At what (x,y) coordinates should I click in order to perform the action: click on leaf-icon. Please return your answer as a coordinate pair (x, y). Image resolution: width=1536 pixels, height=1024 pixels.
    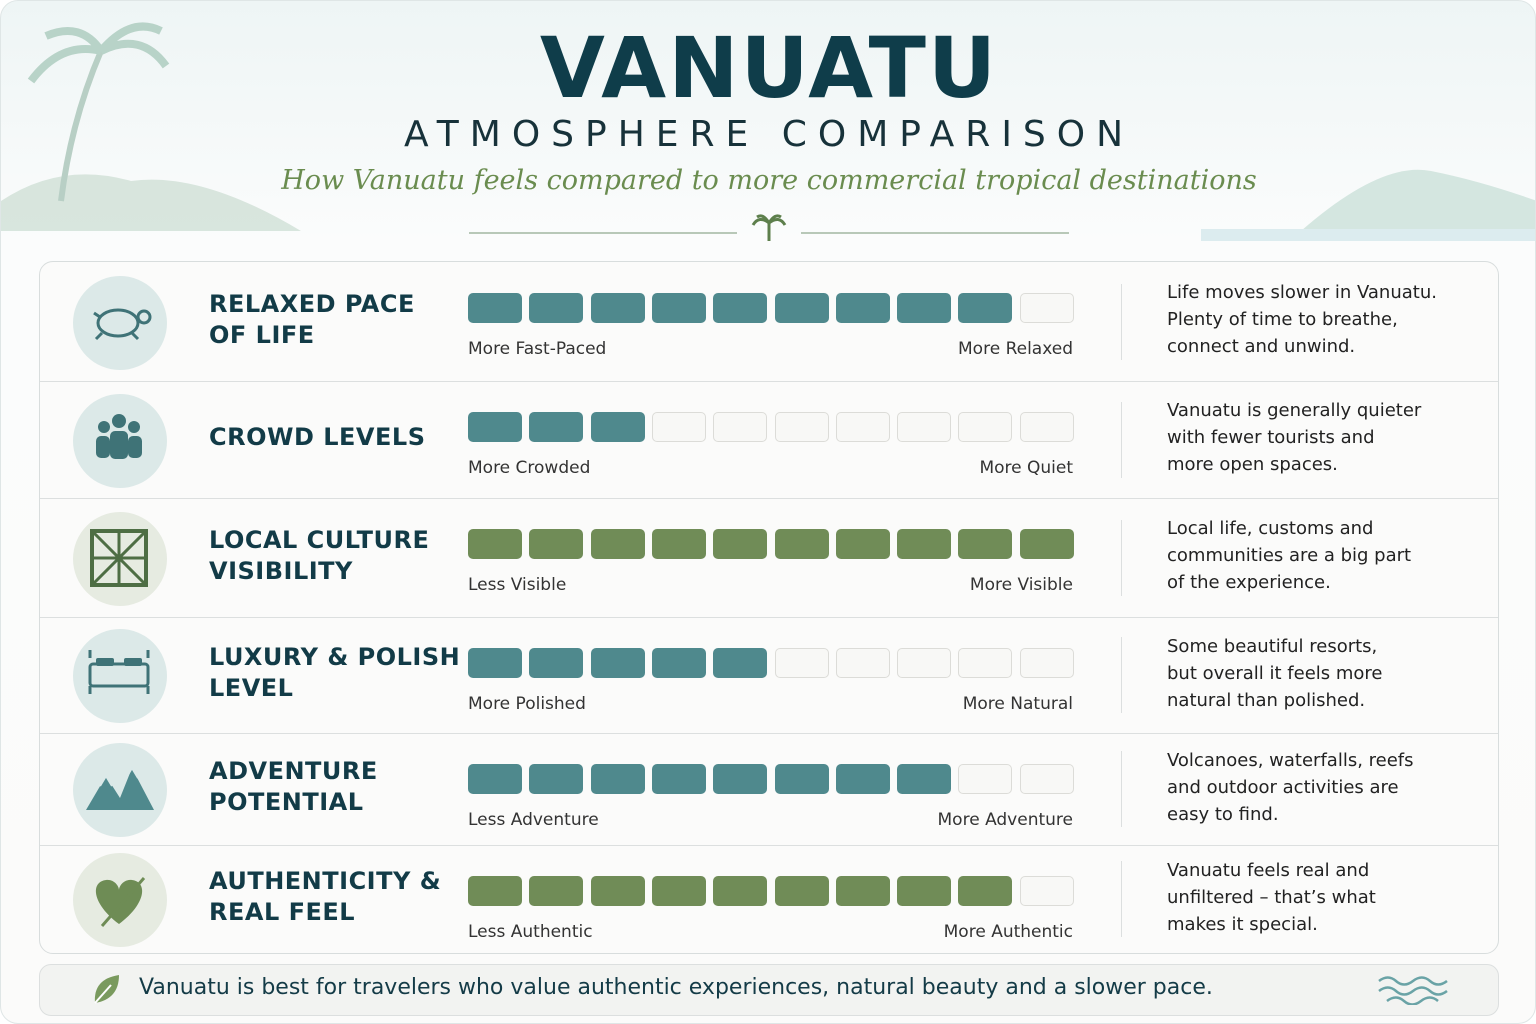
    Looking at the image, I should click on (106, 989).